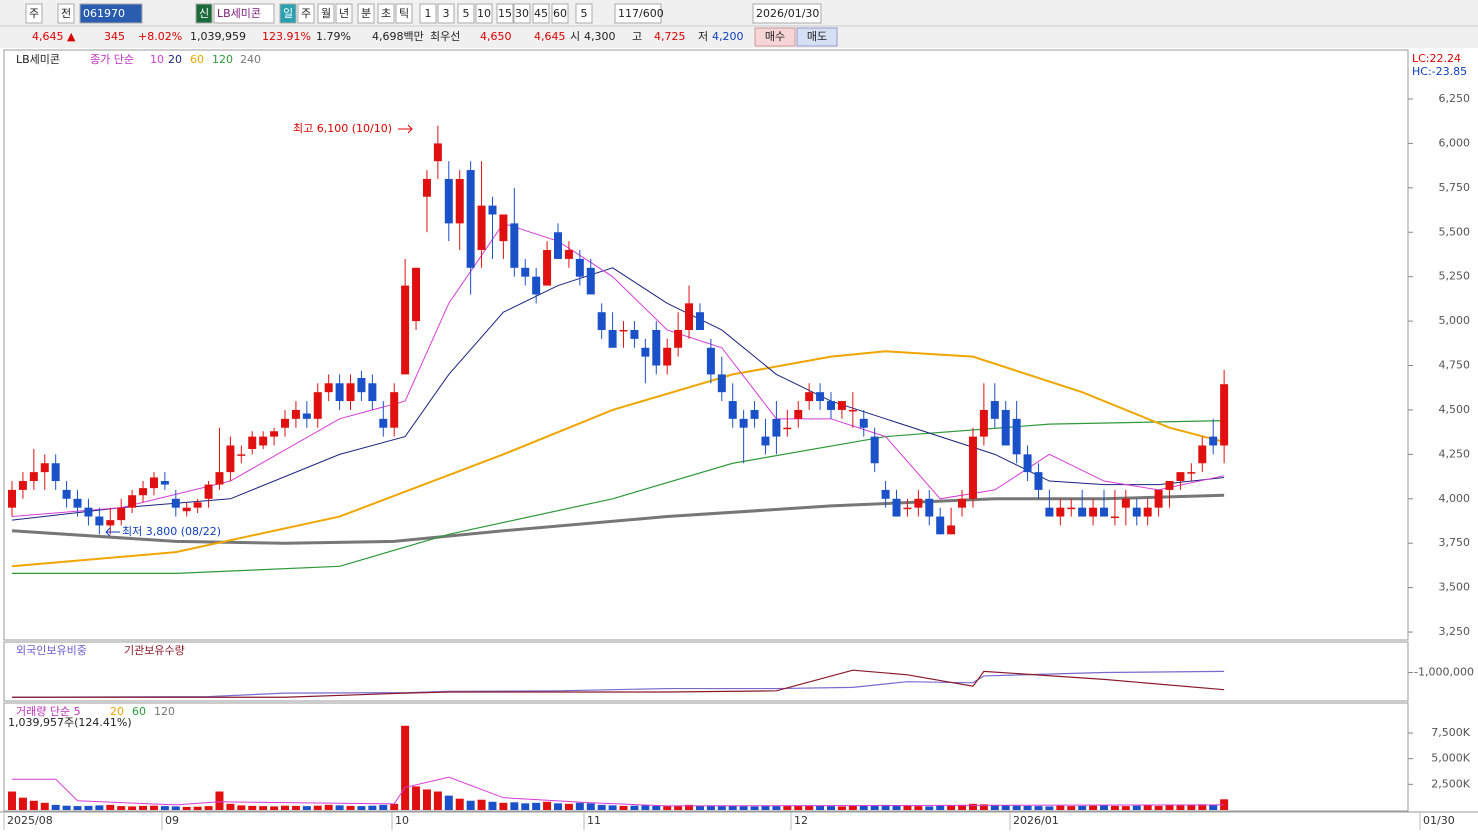 Image resolution: width=1478 pixels, height=834 pixels. What do you see at coordinates (38, 59) in the screenshot?
I see `price-name: LB세미콘` at bounding box center [38, 59].